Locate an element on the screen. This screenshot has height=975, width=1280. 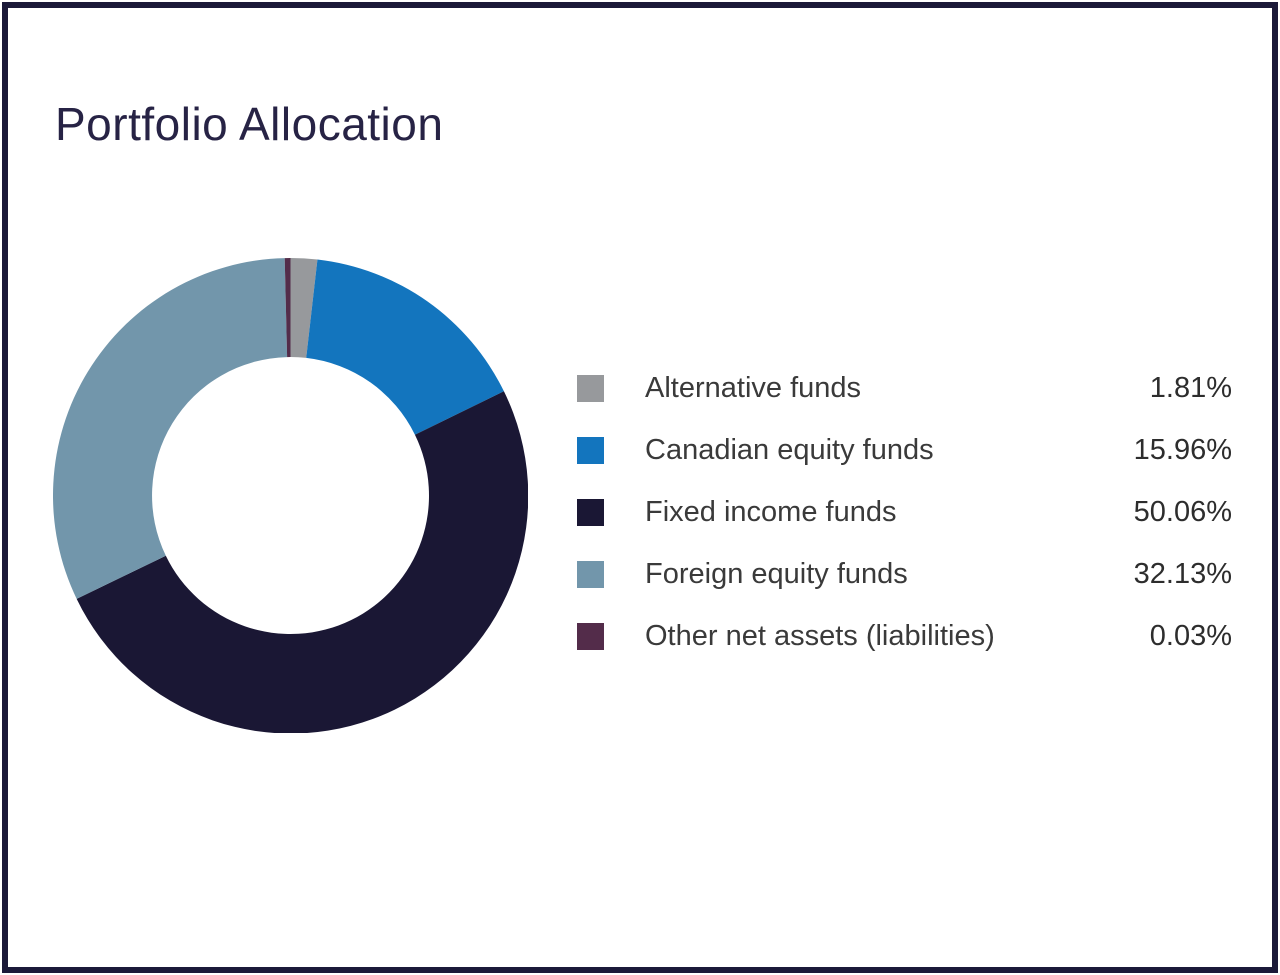
legend-row: Fixed income funds 50.06% is located at coordinates (904, 512).